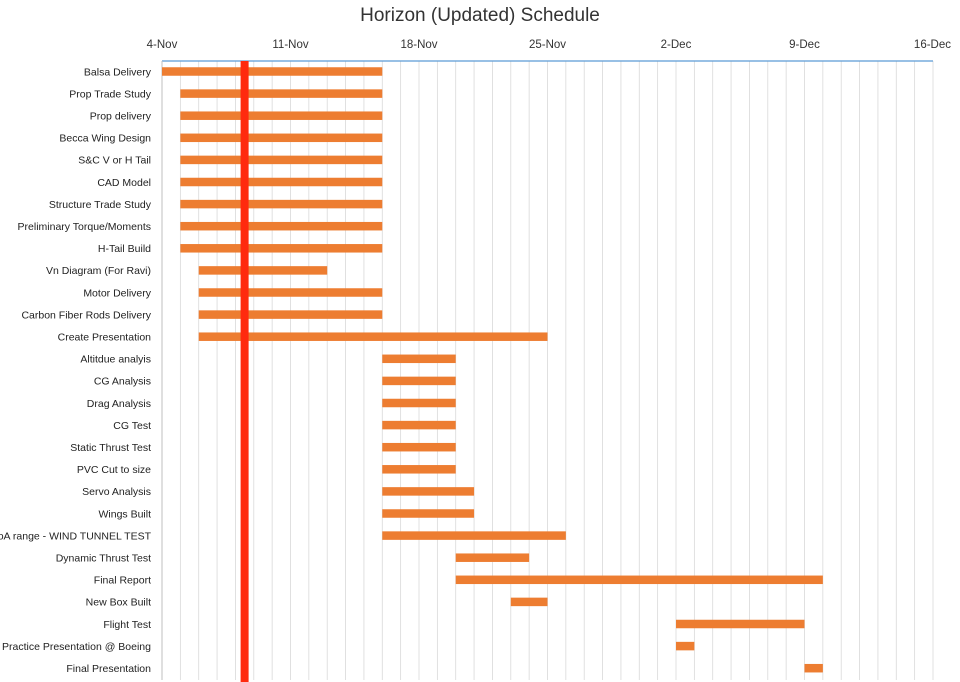 The height and width of the screenshot is (682, 960). Describe the element at coordinates (110, 94) in the screenshot. I see `task-label: Prop Trade Study` at that location.